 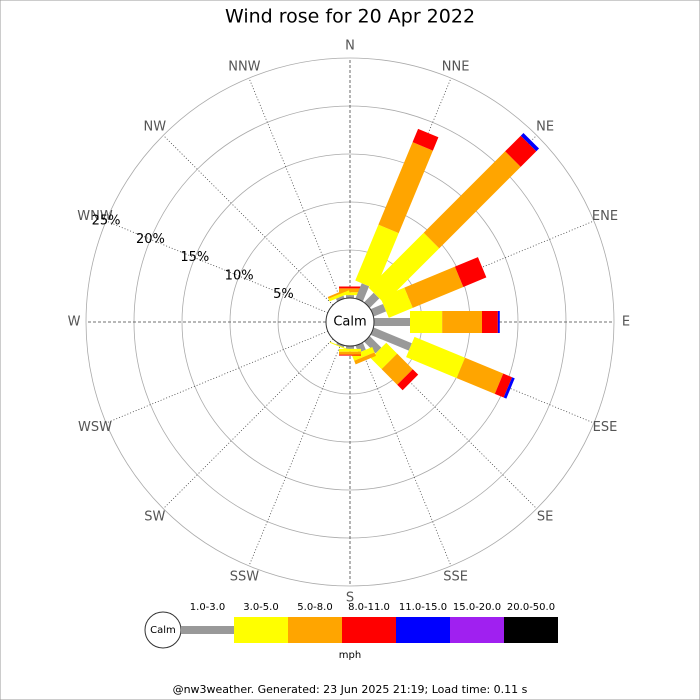 I want to click on calm-circle, so click(x=350, y=322).